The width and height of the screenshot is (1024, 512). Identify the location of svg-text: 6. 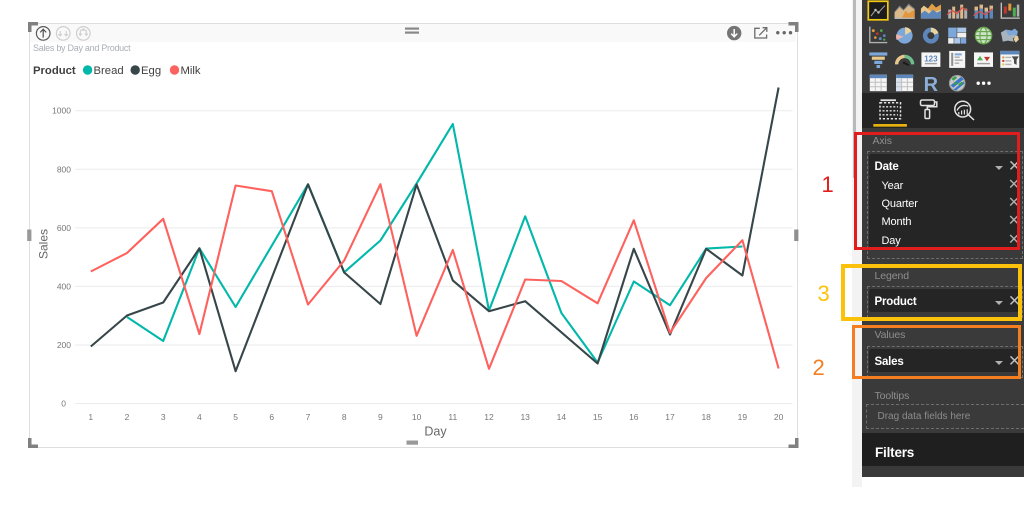
(271, 417).